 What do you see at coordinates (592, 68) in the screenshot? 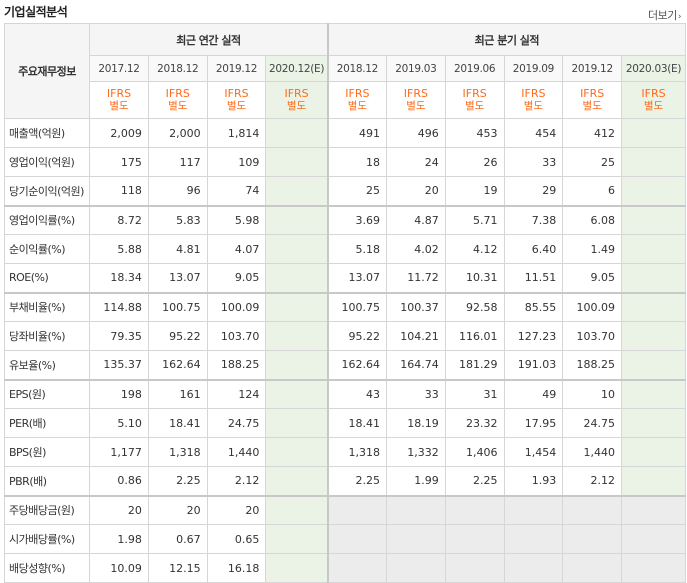
I see `period-header: 2019.12` at bounding box center [592, 68].